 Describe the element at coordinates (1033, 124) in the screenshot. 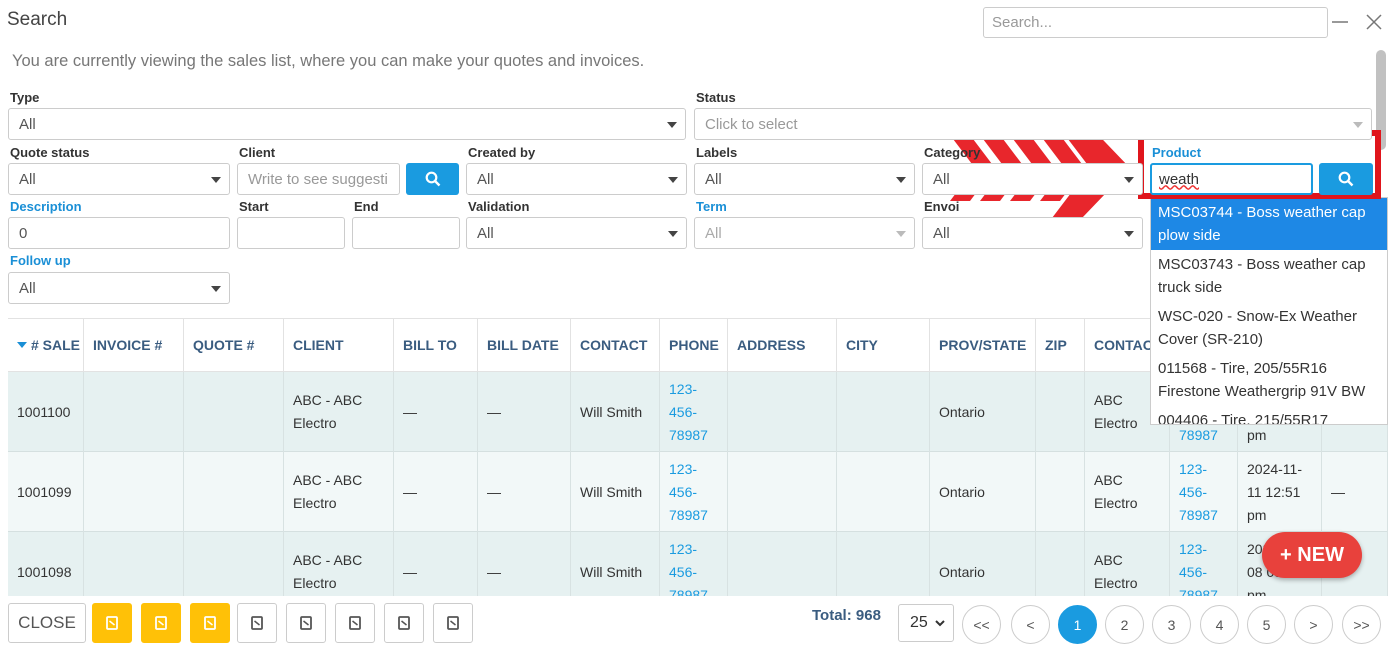

I see `filter-select: Click to select` at that location.